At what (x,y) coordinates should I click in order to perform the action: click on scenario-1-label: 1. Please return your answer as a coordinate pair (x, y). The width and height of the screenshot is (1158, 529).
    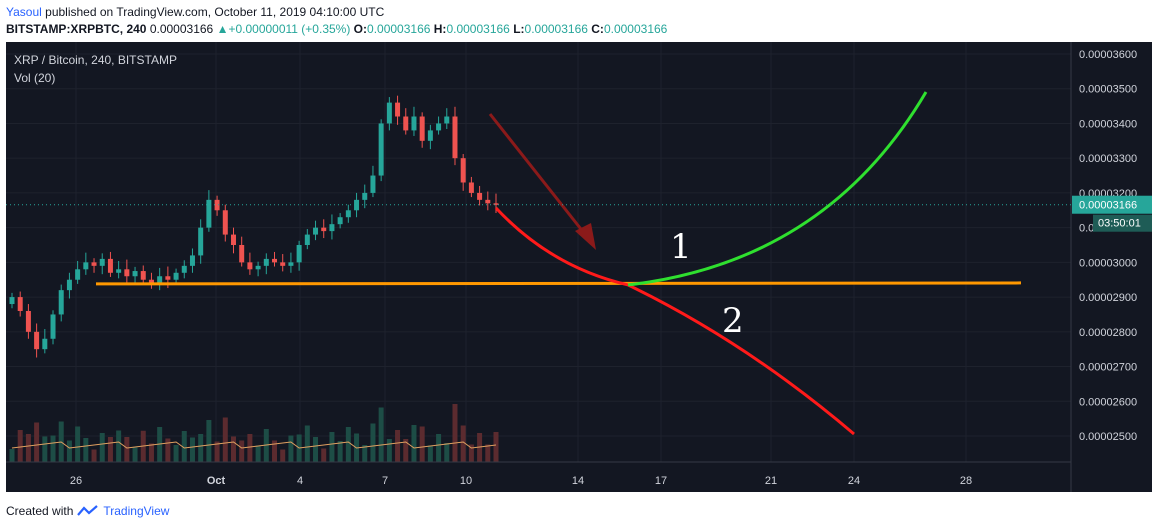
    Looking at the image, I should click on (681, 247).